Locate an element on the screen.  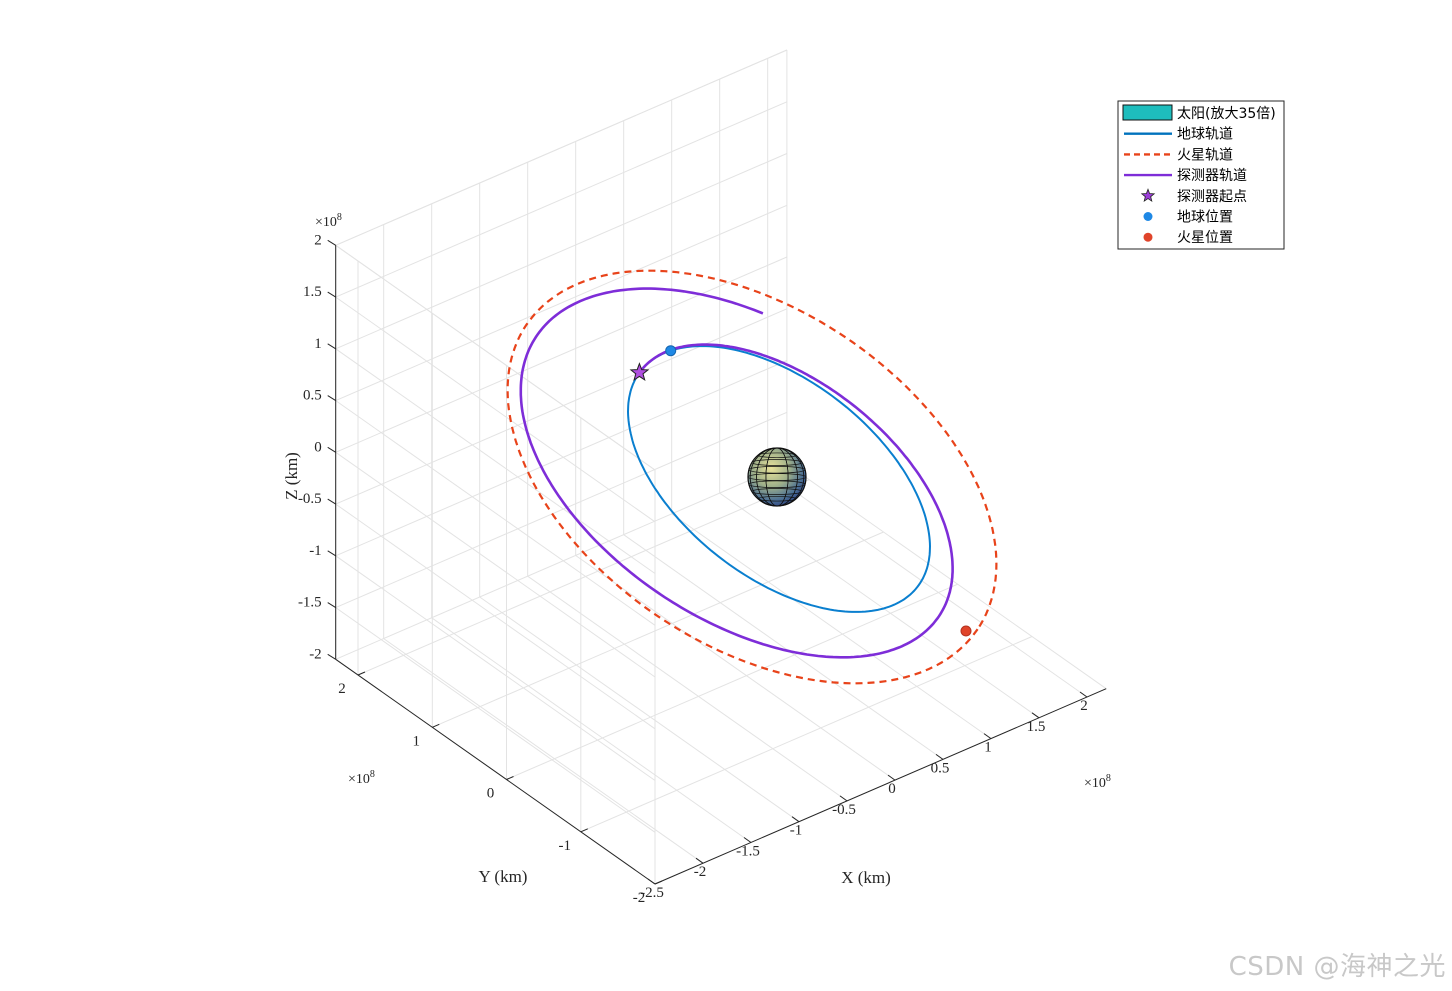
x-exponent-label: ×10⁸ is located at coordinates (1097, 782).